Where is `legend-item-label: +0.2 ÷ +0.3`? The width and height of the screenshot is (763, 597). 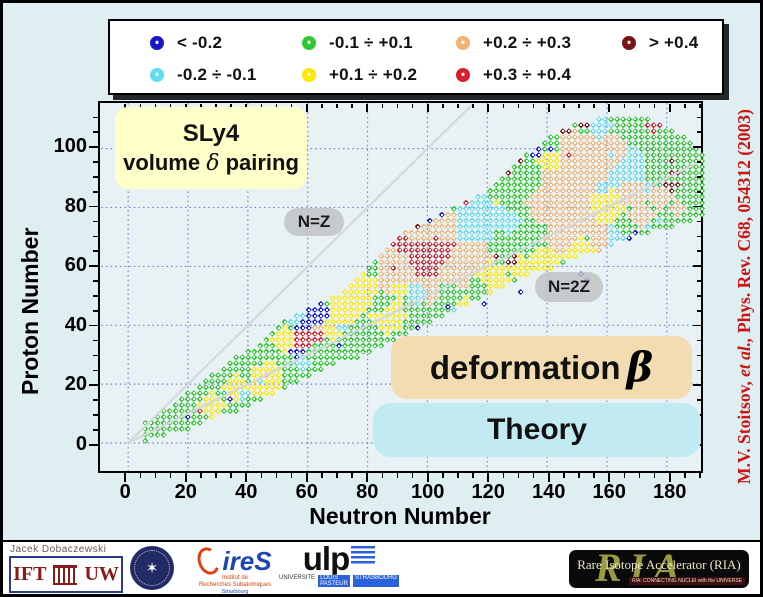
legend-item-label: +0.2 ÷ +0.3 is located at coordinates (527, 42).